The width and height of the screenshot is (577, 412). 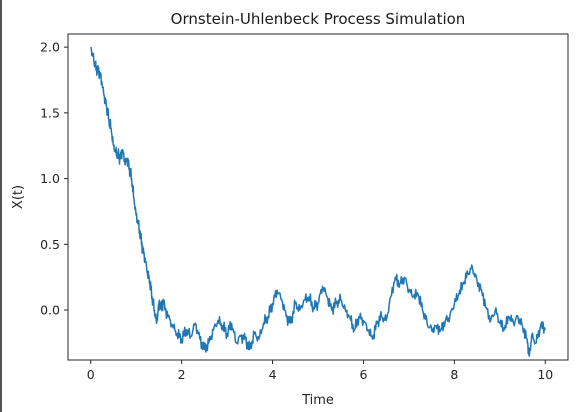 I want to click on y-tick-label: 0.0, so click(x=50, y=310).